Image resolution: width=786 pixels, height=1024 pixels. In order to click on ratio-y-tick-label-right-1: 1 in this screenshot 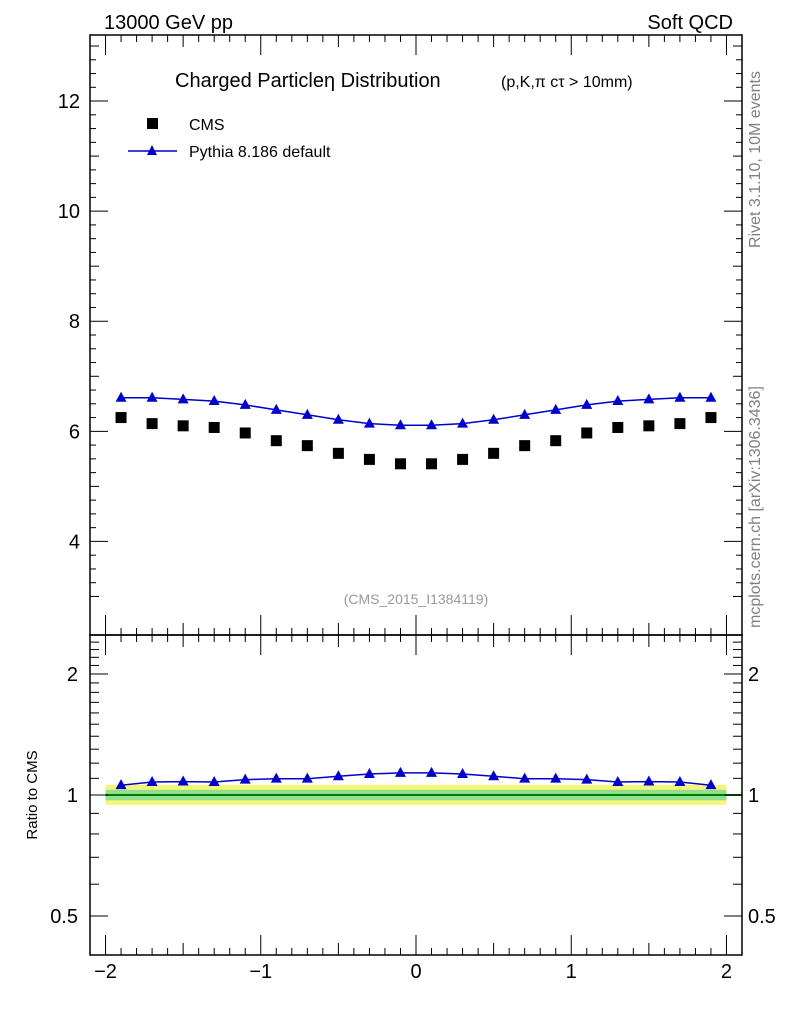, I will do `click(753, 796)`.